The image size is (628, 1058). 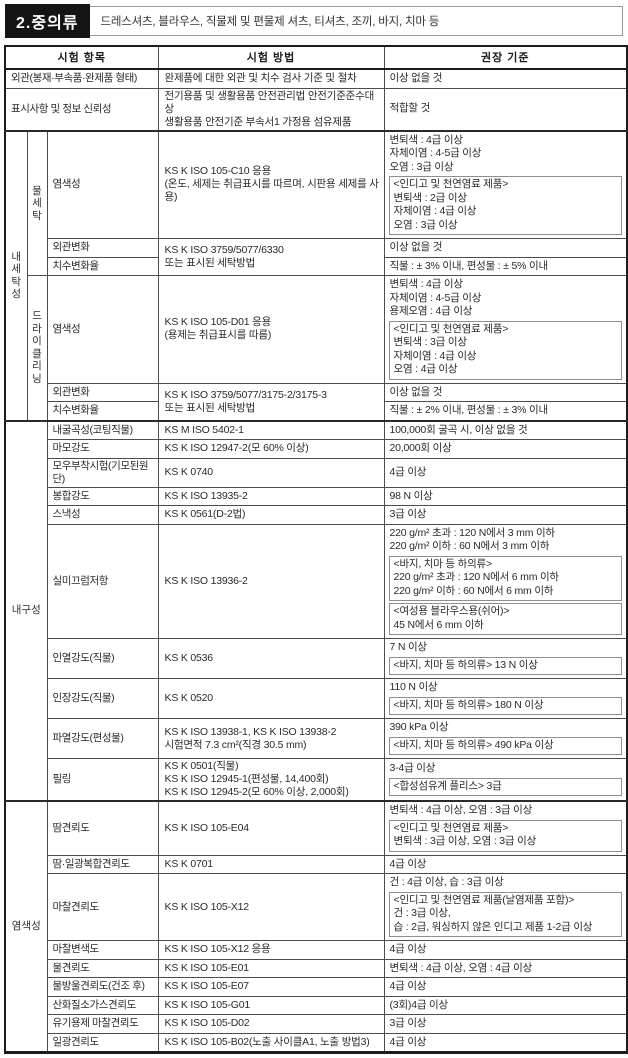 What do you see at coordinates (271, 57) in the screenshot?
I see `header-test-method: 시험 방법` at bounding box center [271, 57].